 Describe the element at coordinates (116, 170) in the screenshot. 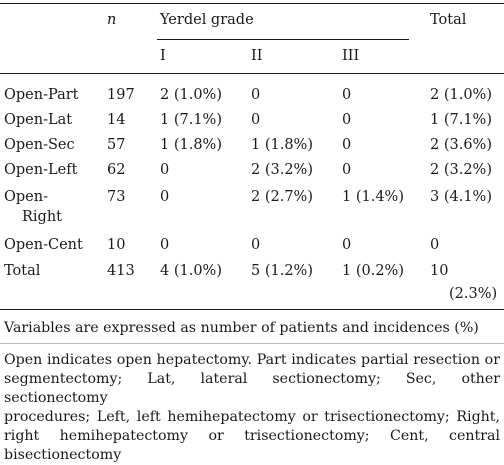

I see `cell-n: 62` at that location.